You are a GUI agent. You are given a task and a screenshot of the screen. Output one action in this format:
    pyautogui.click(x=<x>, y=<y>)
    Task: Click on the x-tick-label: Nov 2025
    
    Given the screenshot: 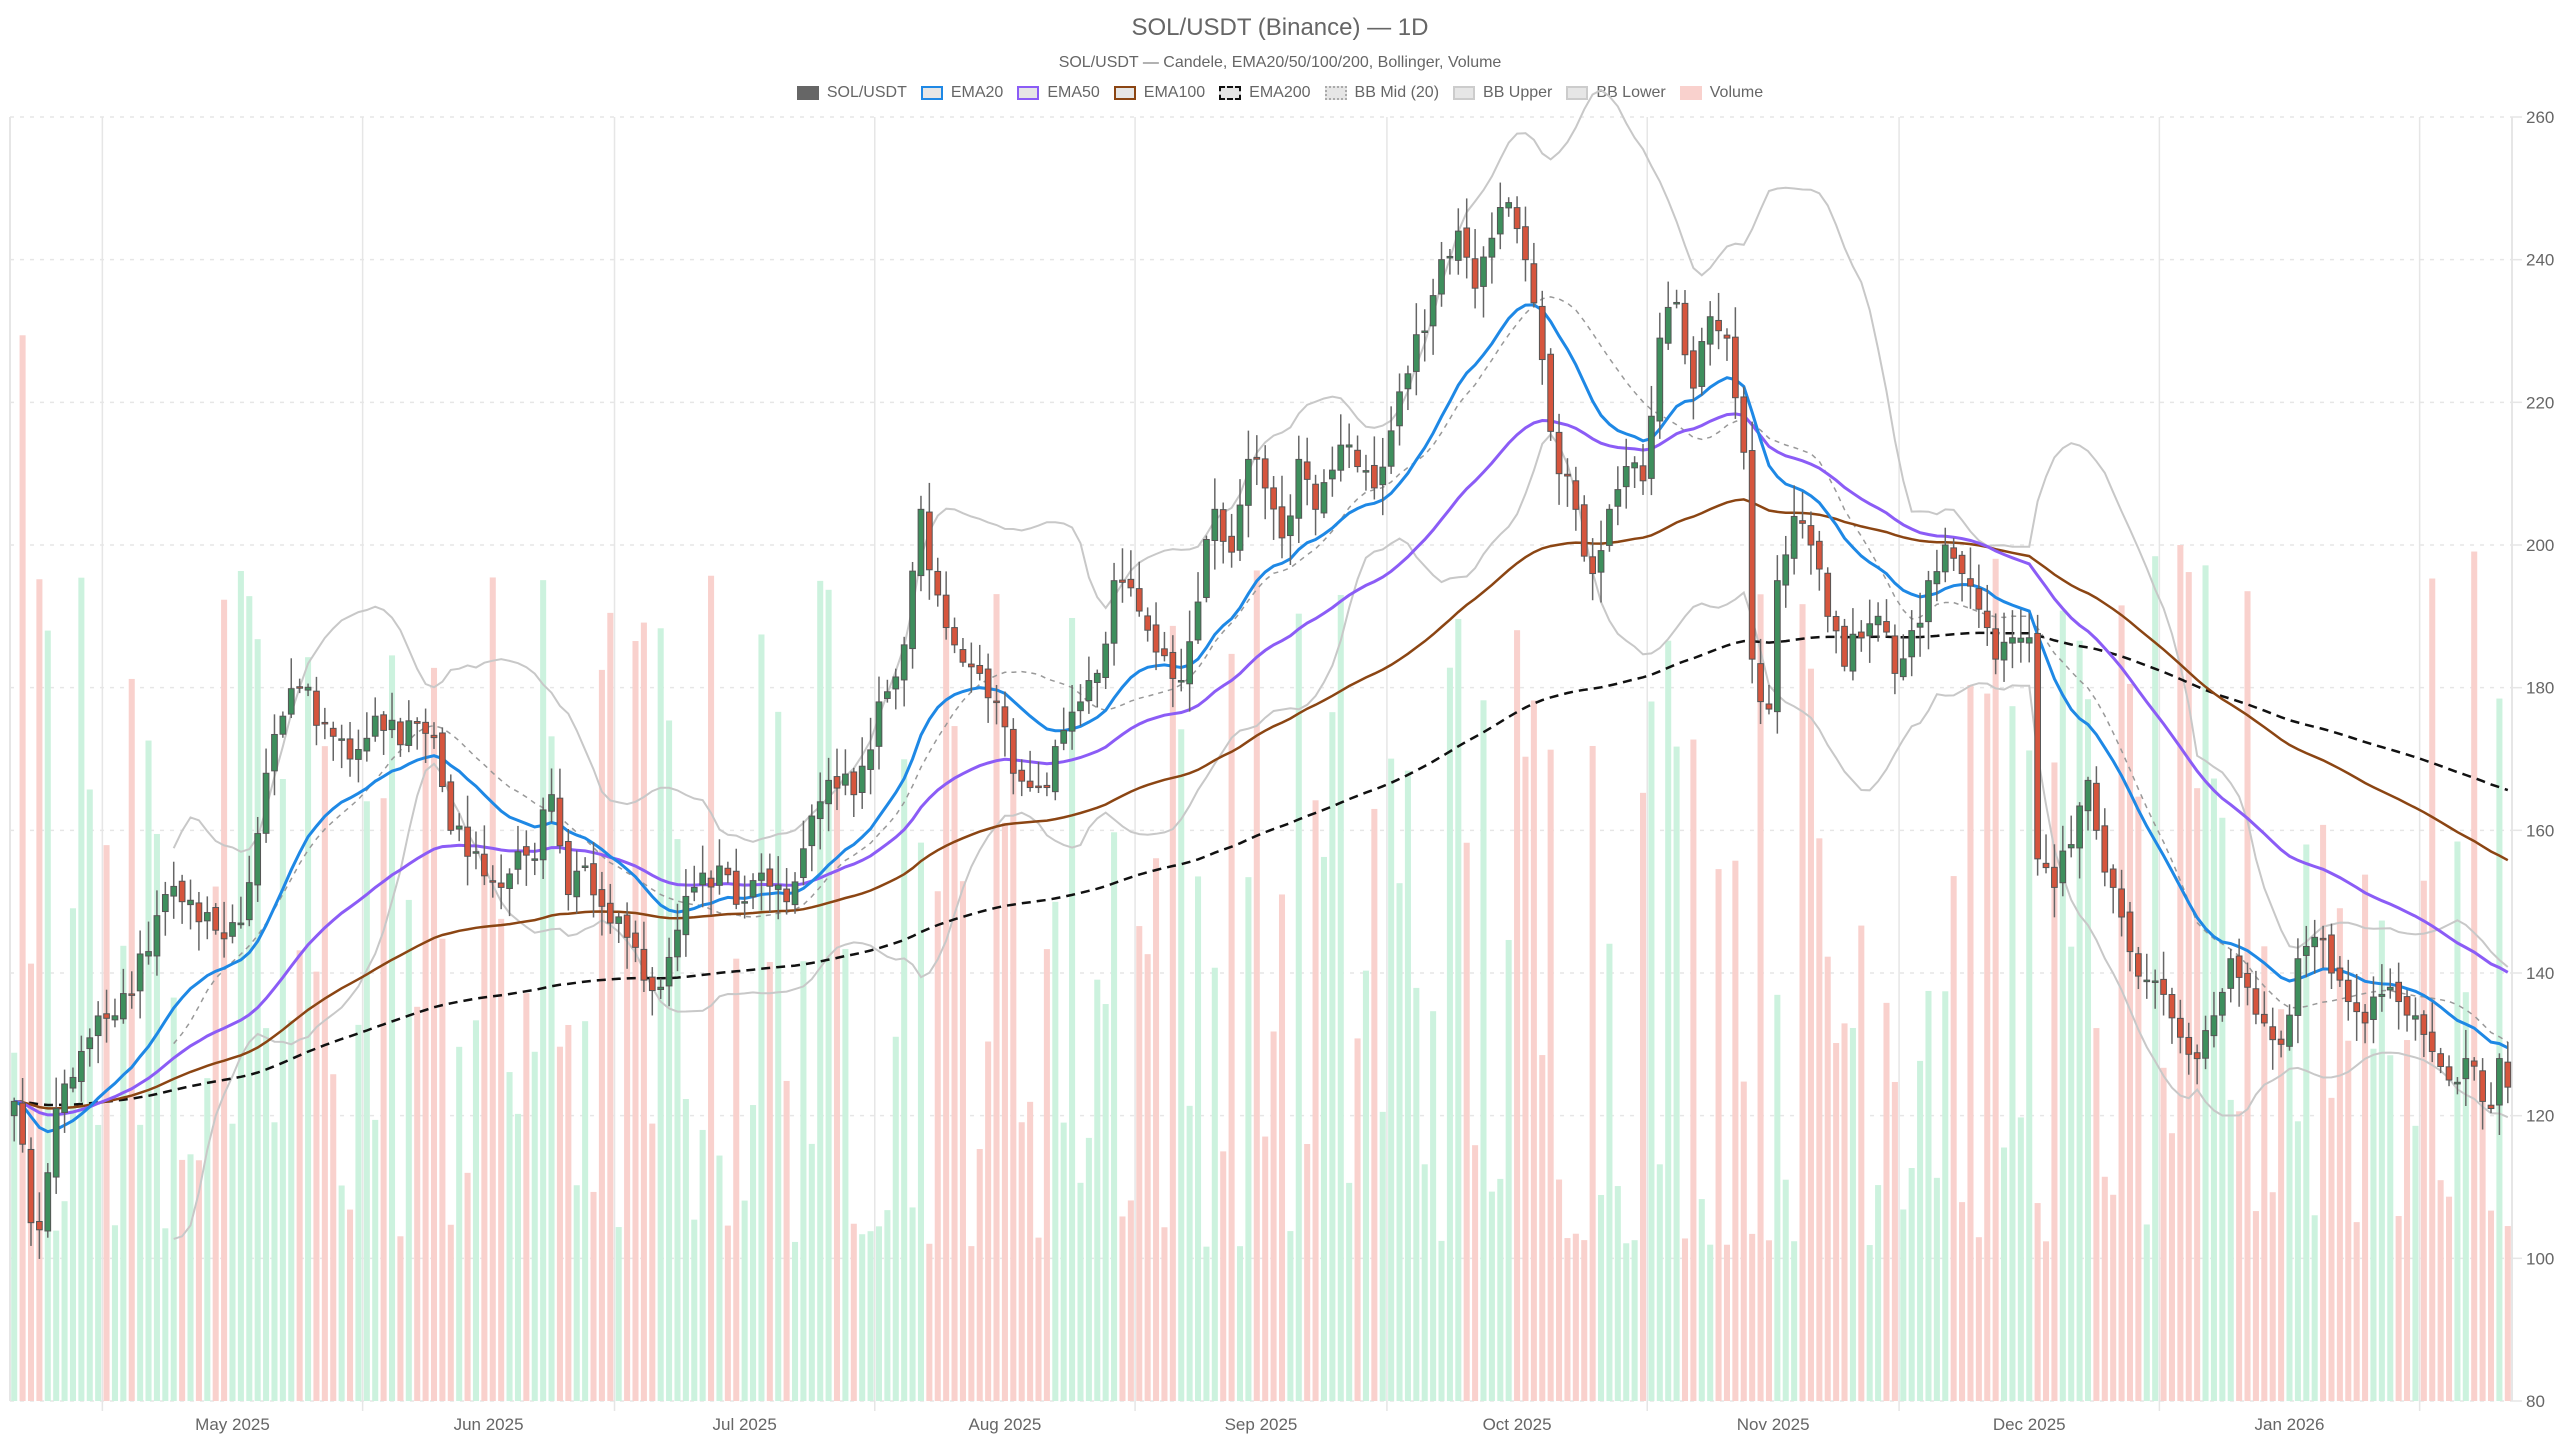 What is the action you would take?
    pyautogui.click(x=1773, y=1424)
    